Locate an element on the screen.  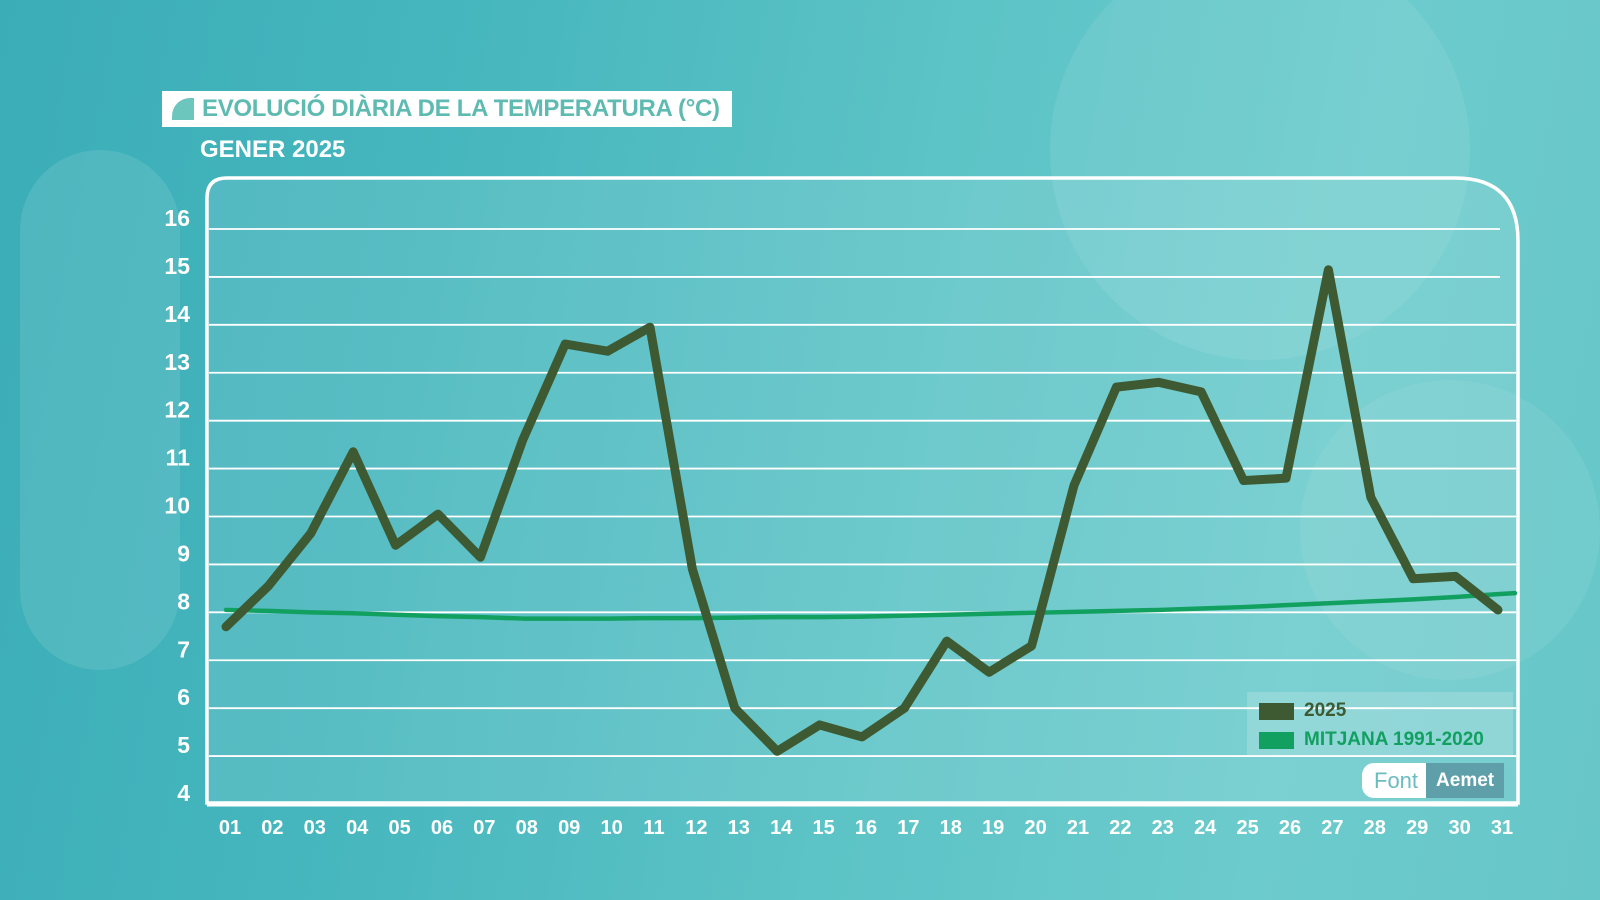
source-name: Aemet is located at coordinates (1465, 780).